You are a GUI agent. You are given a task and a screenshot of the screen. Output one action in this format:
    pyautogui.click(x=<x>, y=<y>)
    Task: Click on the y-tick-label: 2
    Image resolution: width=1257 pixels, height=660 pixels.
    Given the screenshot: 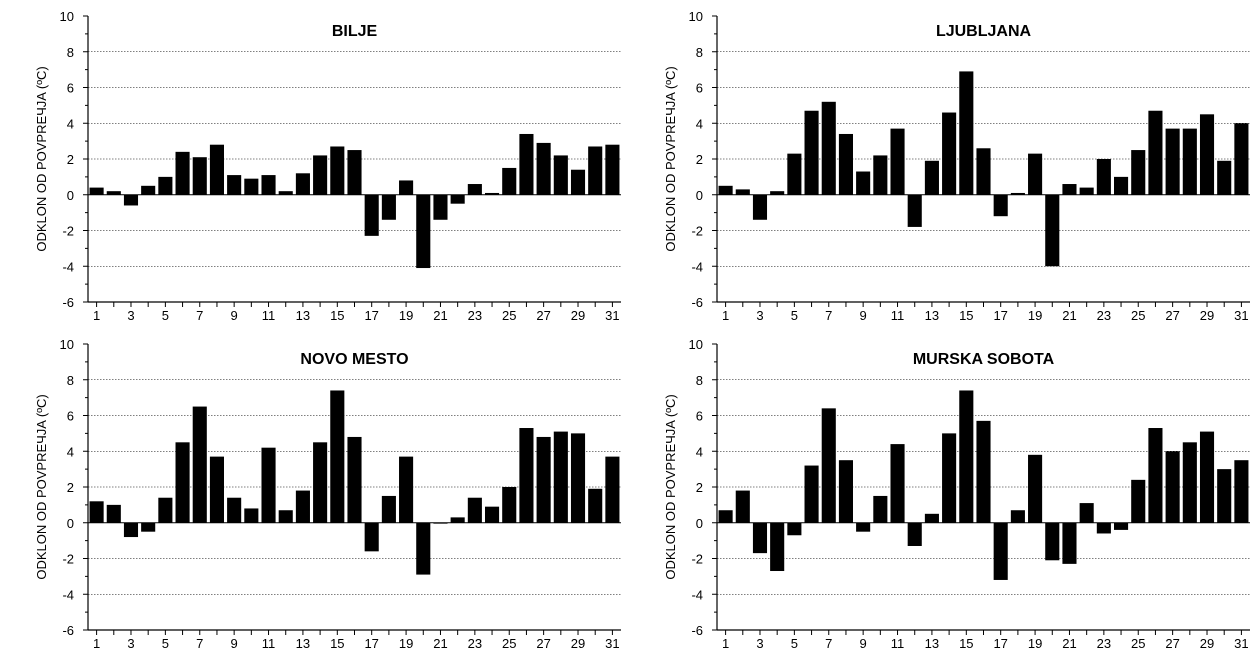 What is the action you would take?
    pyautogui.click(x=70, y=159)
    